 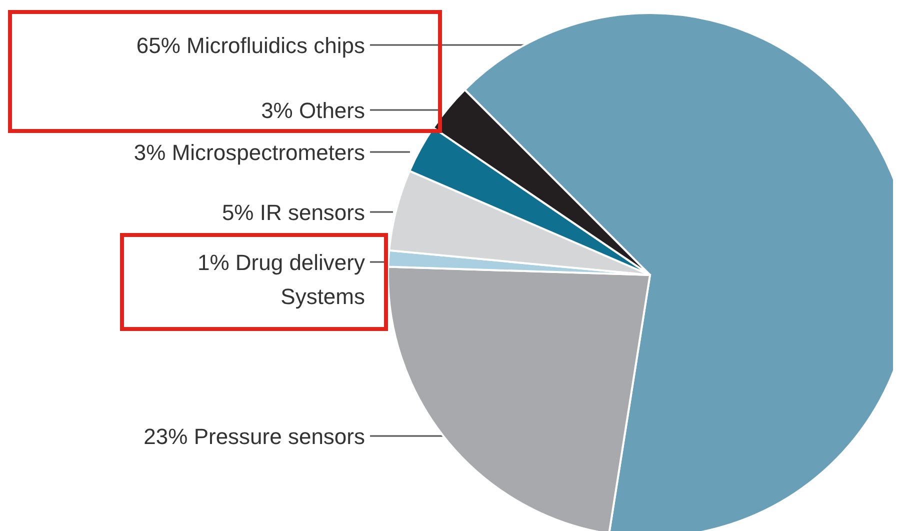 What do you see at coordinates (250, 45) in the screenshot?
I see `slice-label: 65% Microfluidics chips` at bounding box center [250, 45].